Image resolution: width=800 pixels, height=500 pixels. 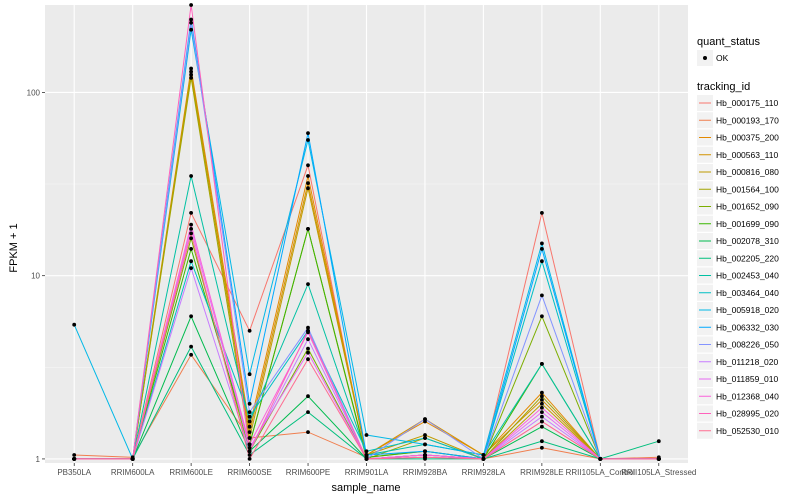 I want to click on legend-key-ok-point, so click(x=705, y=58).